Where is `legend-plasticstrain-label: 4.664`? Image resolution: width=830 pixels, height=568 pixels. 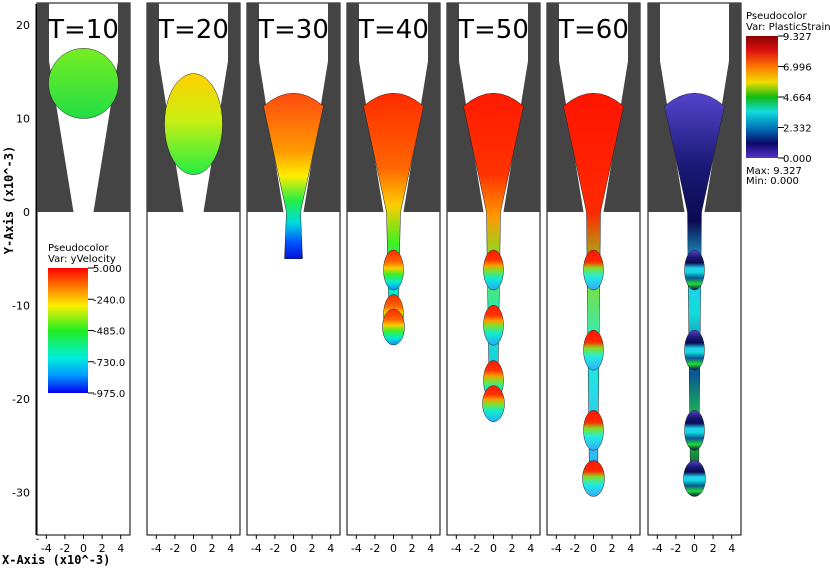
legend-plasticstrain-label: 4.664 is located at coordinates (797, 98).